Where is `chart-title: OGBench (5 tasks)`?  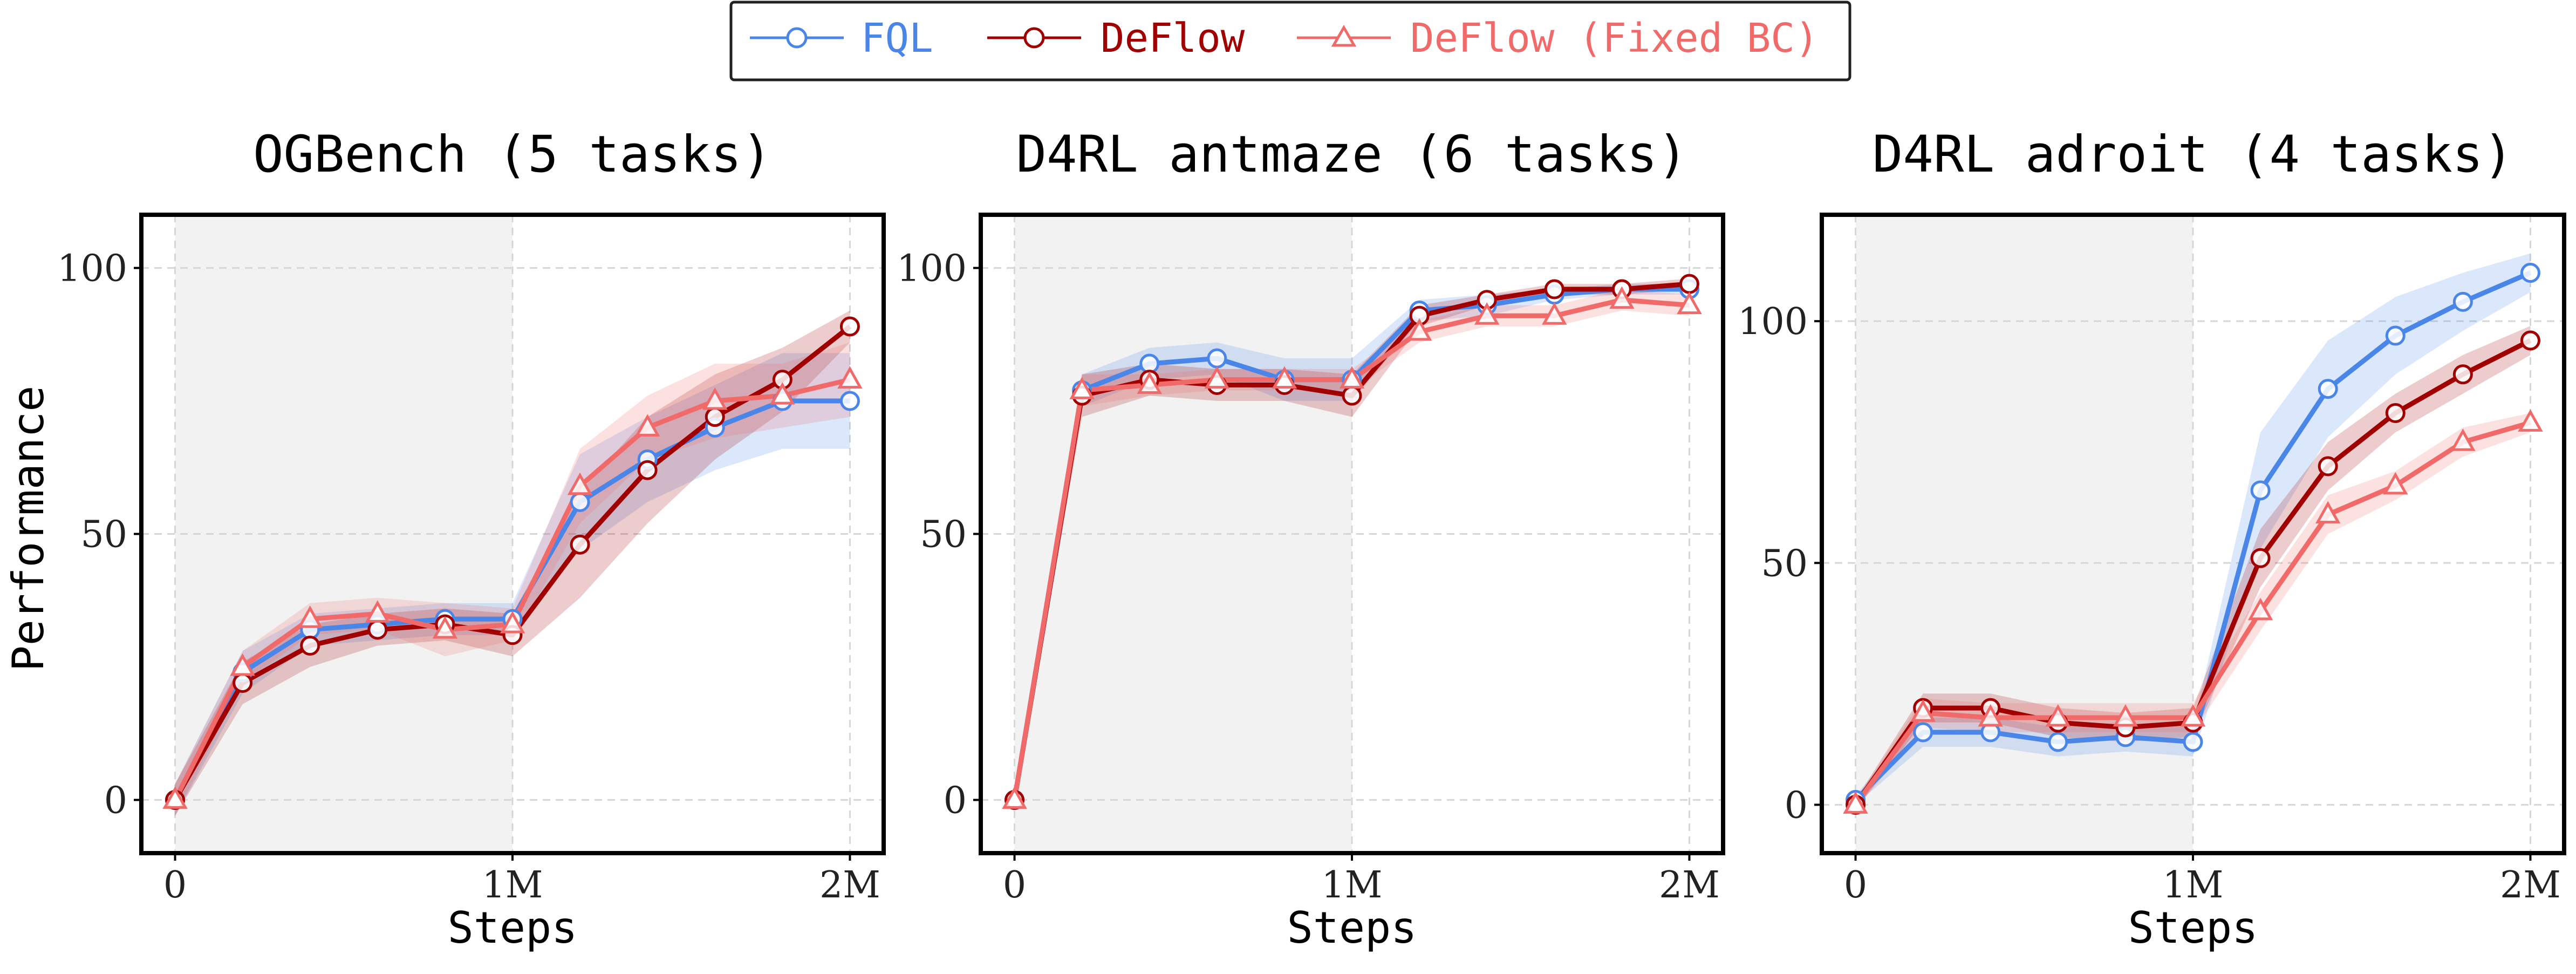
chart-title: OGBench (5 tasks) is located at coordinates (512, 154).